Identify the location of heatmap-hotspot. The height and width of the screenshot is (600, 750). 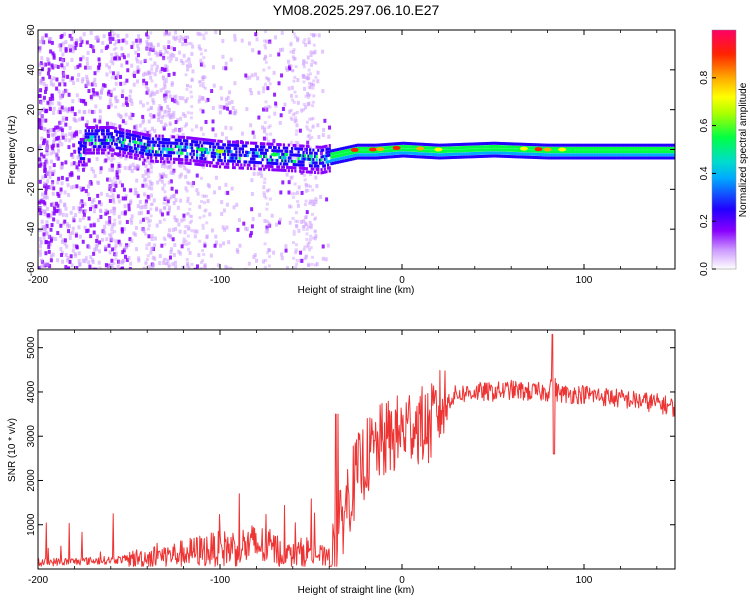
(523, 148).